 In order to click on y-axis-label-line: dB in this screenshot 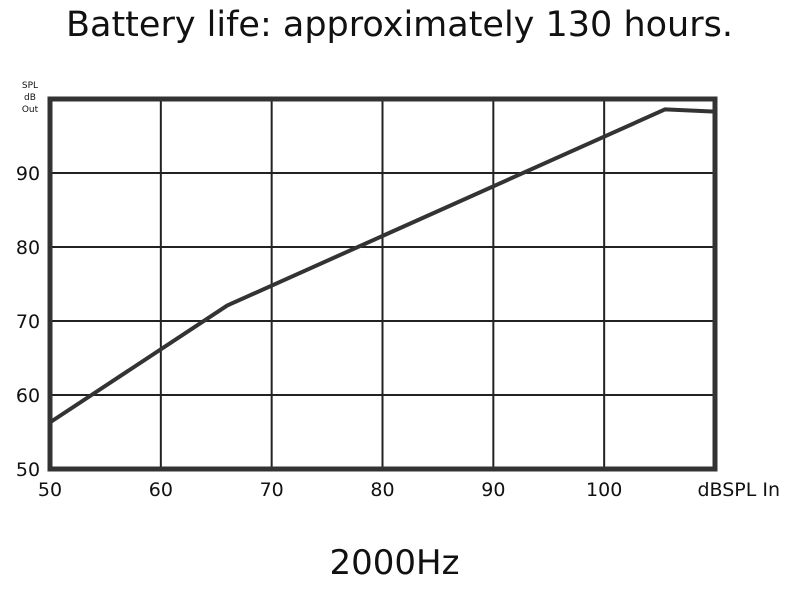, I will do `click(30, 98)`.